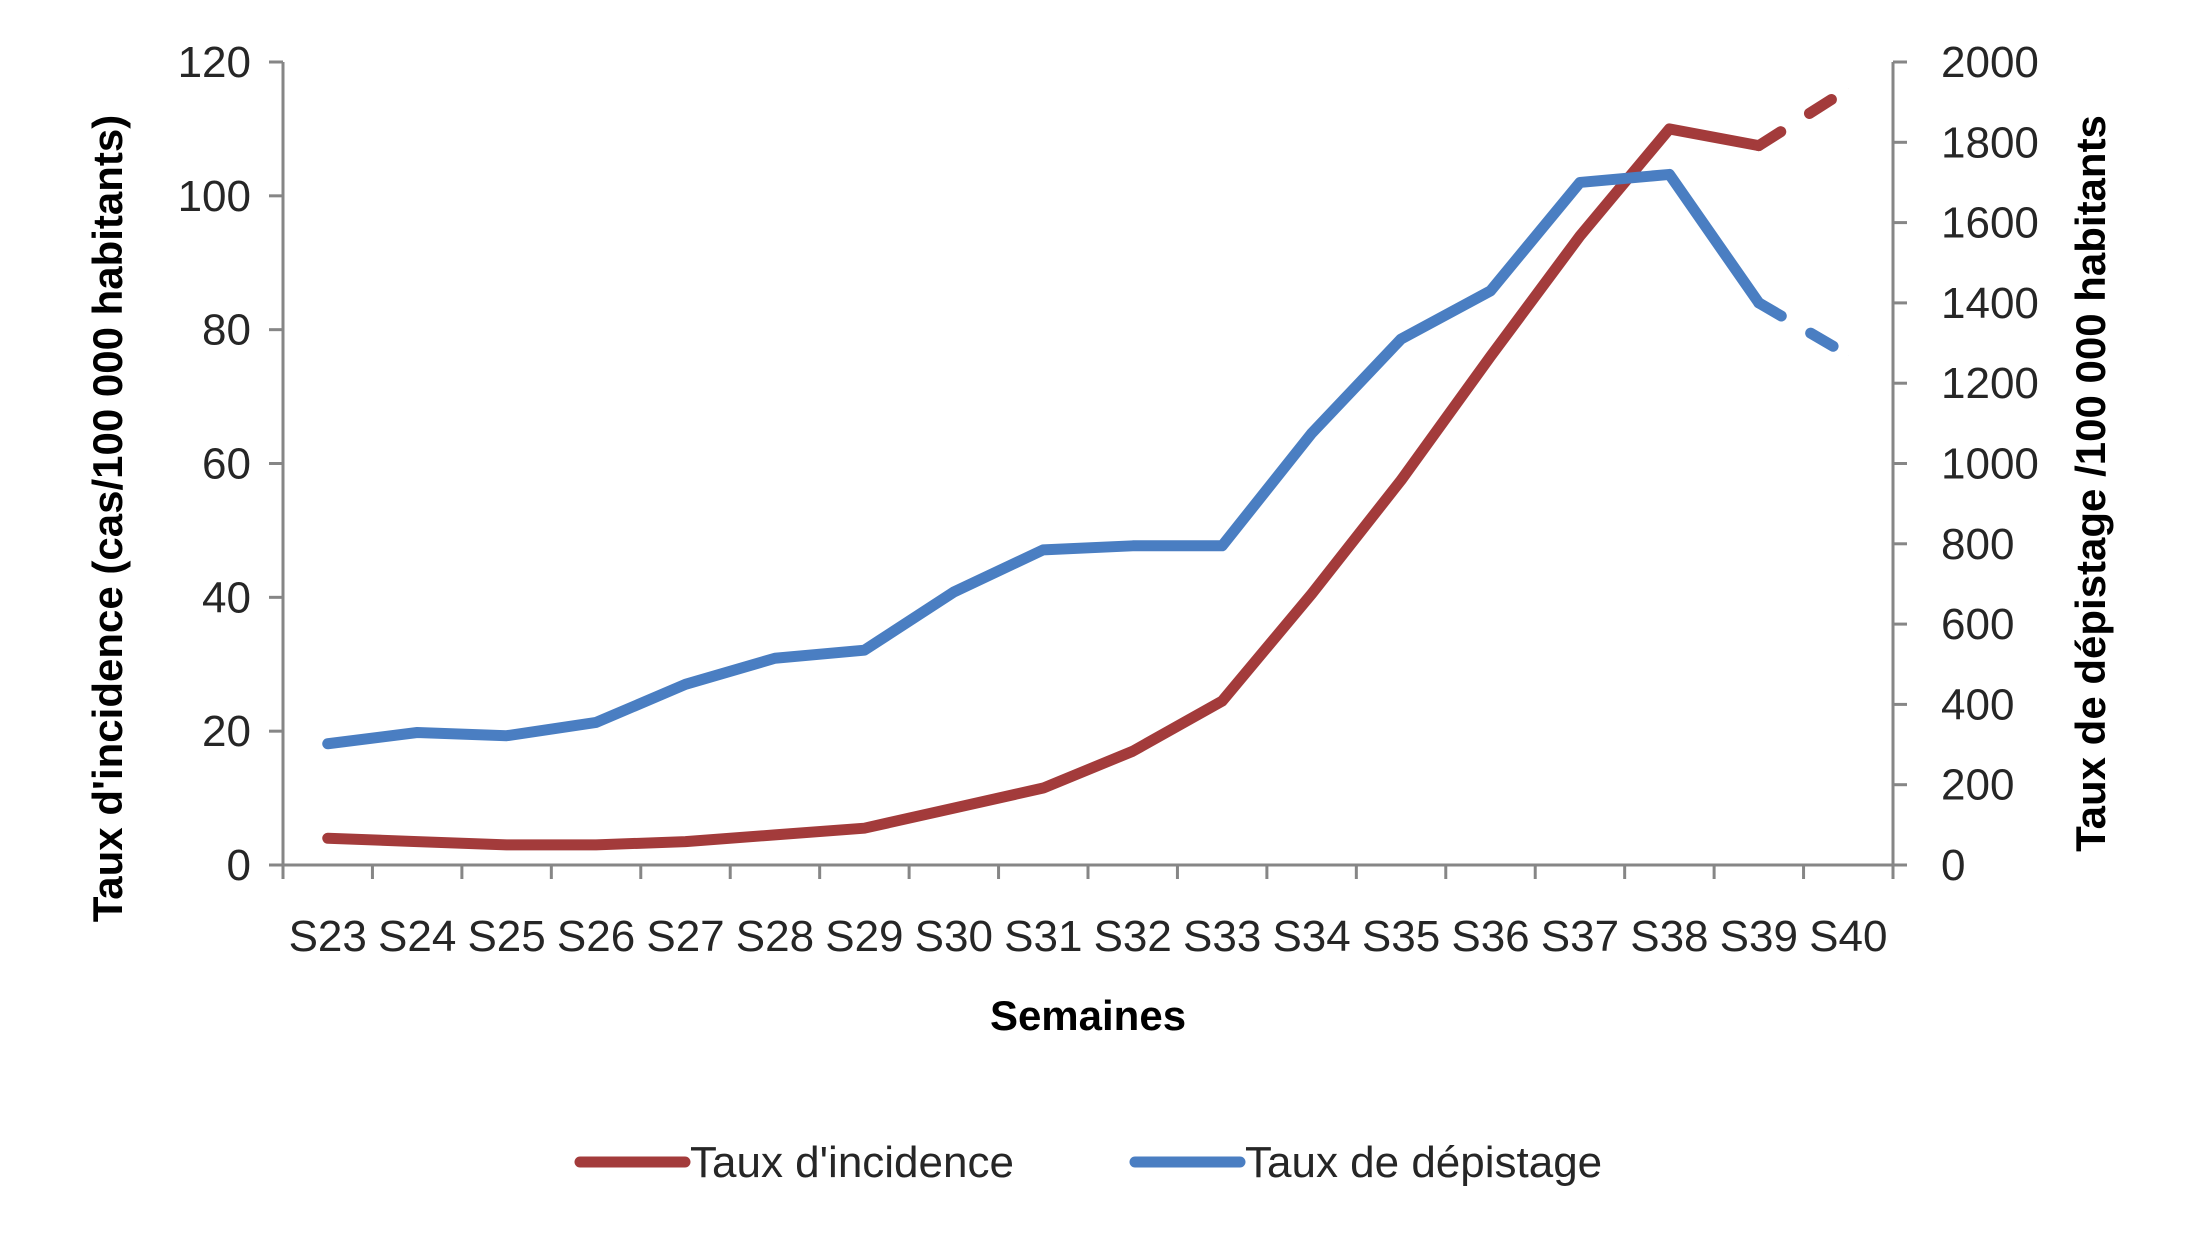 Image resolution: width=2200 pixels, height=1244 pixels. What do you see at coordinates (239, 865) in the screenshot?
I see `y-left-tick-label: 0` at bounding box center [239, 865].